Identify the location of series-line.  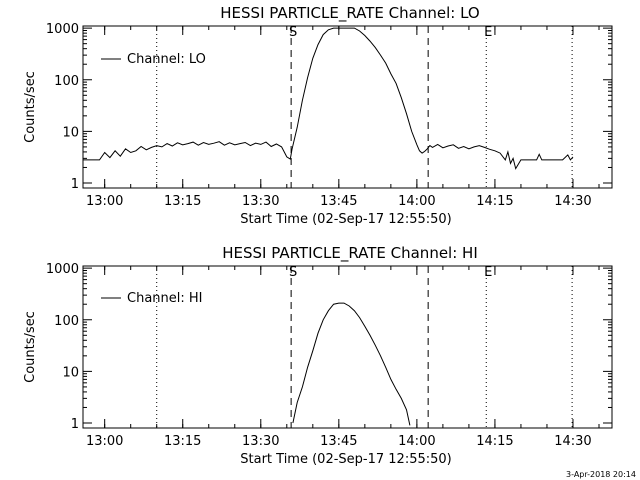
(351, 364).